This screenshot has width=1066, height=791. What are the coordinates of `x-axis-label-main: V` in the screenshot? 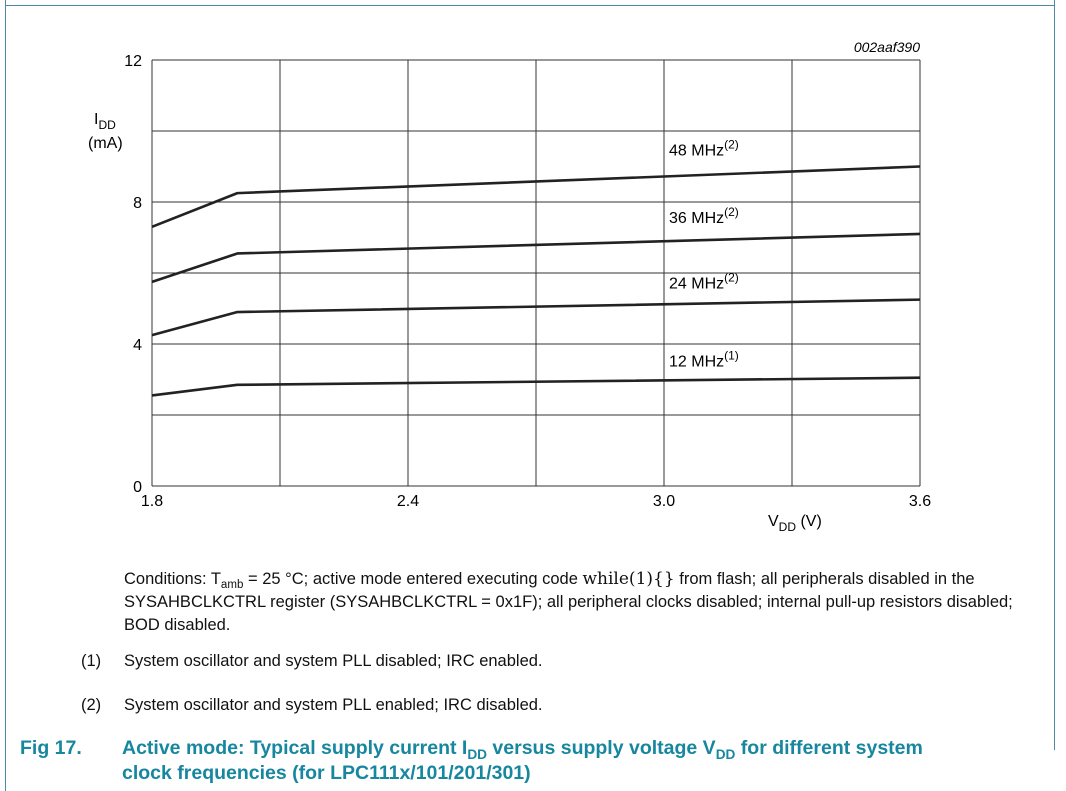 It's located at (773, 521).